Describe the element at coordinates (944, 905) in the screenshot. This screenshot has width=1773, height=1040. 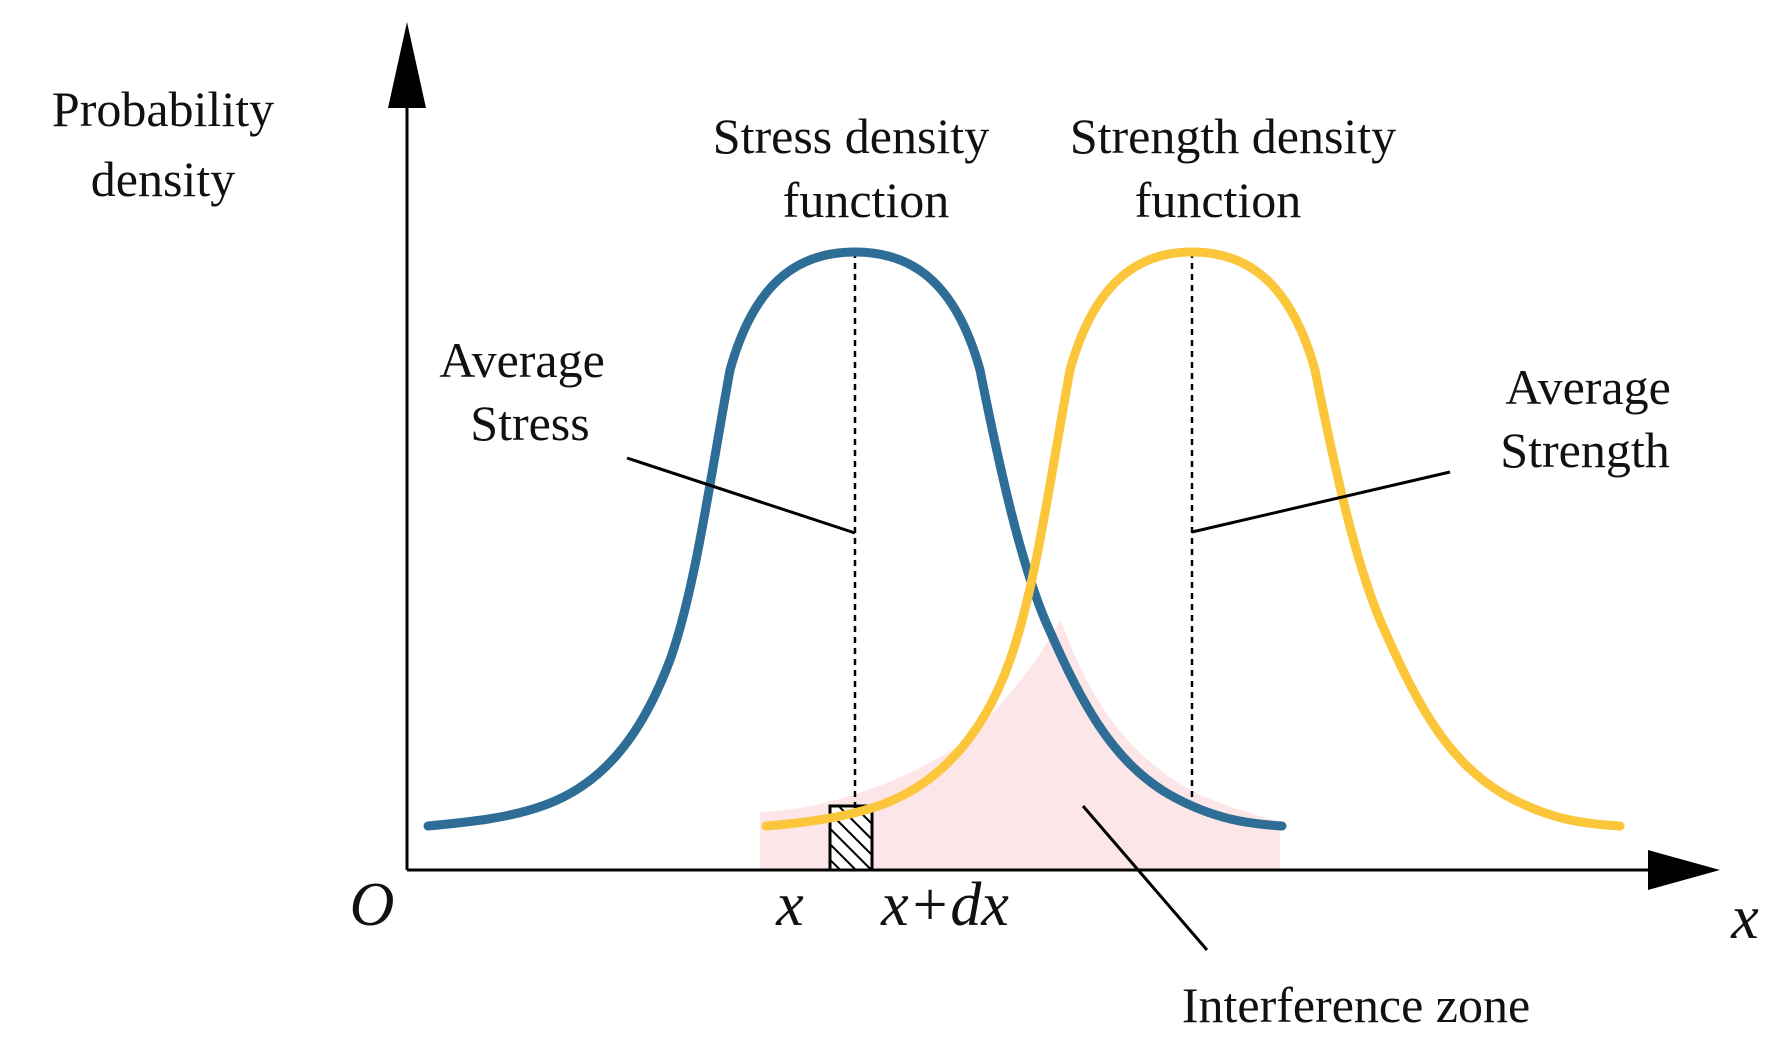
I see `tick-x-dx-label: x+dx` at that location.